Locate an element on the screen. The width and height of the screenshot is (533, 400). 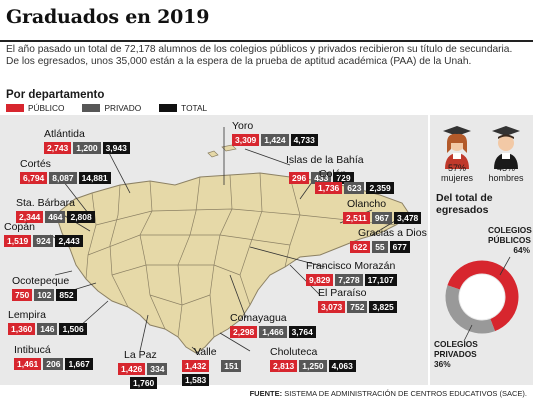
value-total: 17,107 is located at coordinates (380, 280).